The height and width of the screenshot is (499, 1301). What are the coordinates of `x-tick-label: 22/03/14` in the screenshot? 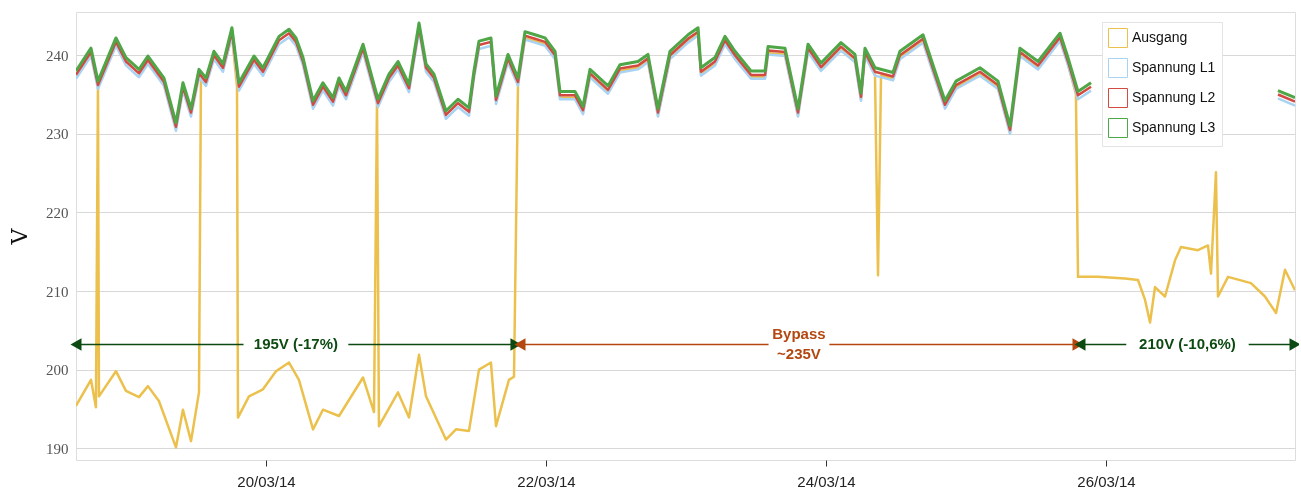 It's located at (546, 481).